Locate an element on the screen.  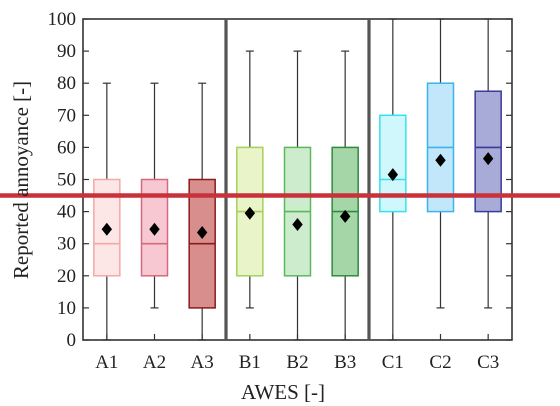
box-c3 is located at coordinates (488, 151).